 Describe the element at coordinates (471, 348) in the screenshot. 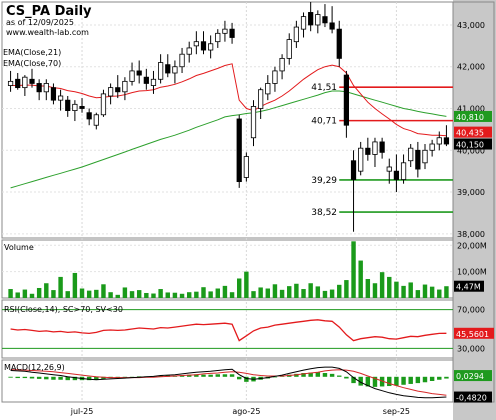

I see `rsi-tick-label: 30,000` at that location.